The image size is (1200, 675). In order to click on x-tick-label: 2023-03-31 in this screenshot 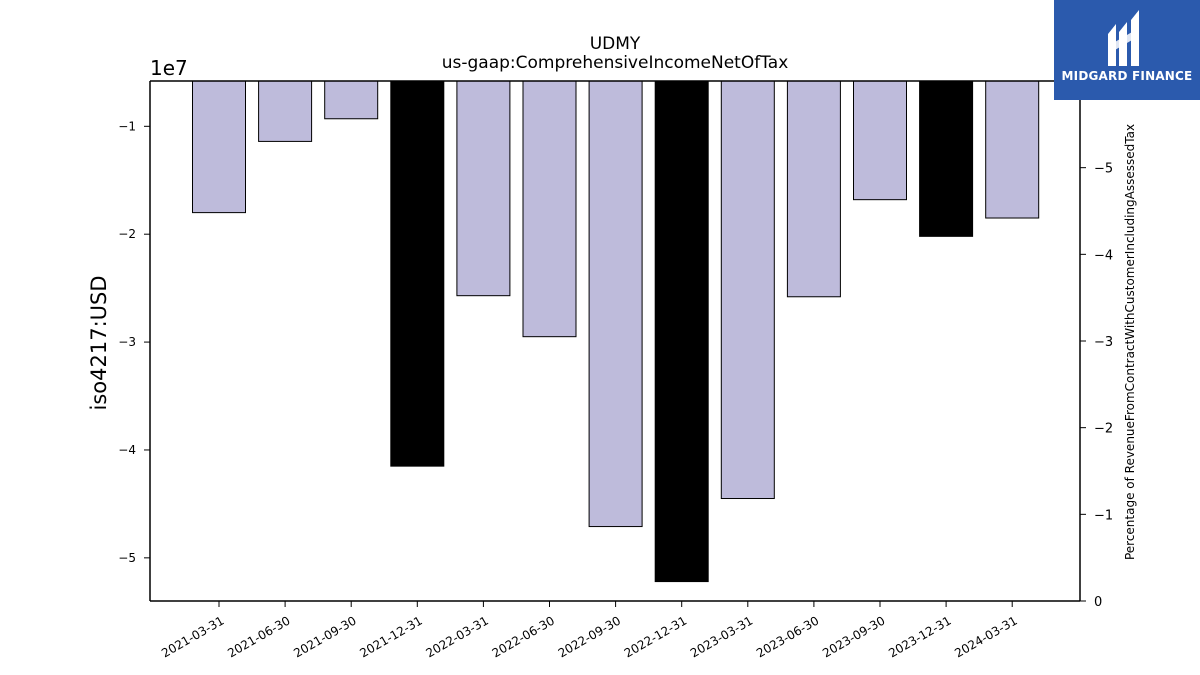, I will do `click(721, 636)`.